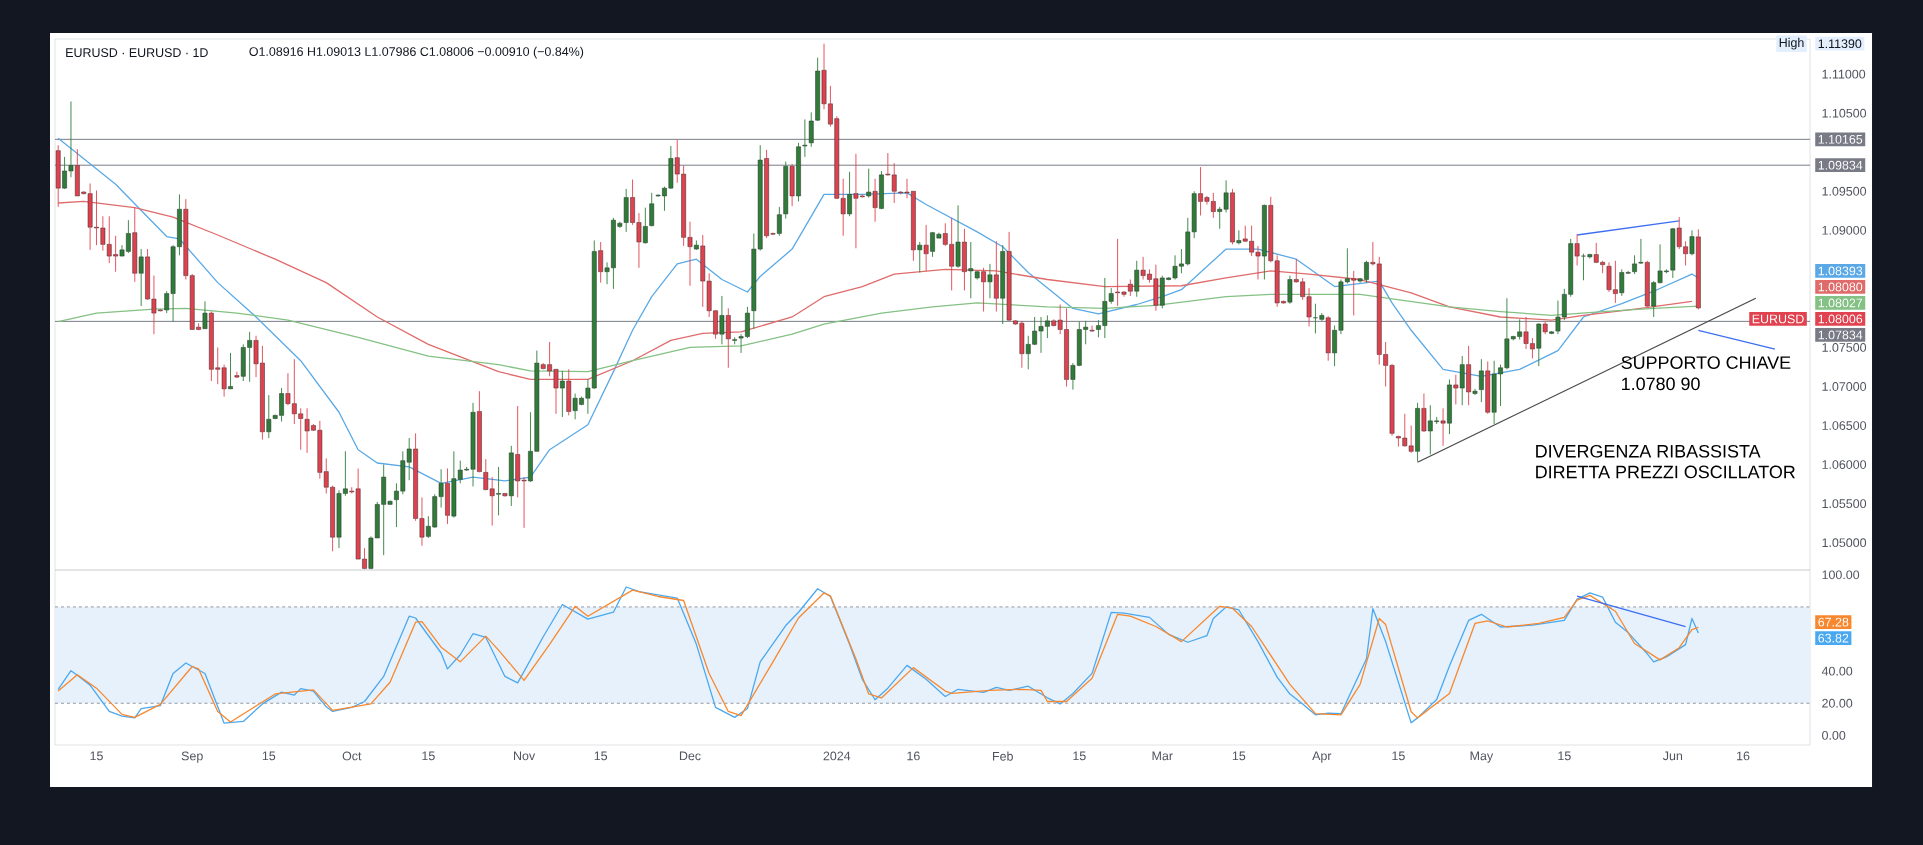  Describe the element at coordinates (1837, 703) in the screenshot. I see `y-tick-label: 20.00` at that location.